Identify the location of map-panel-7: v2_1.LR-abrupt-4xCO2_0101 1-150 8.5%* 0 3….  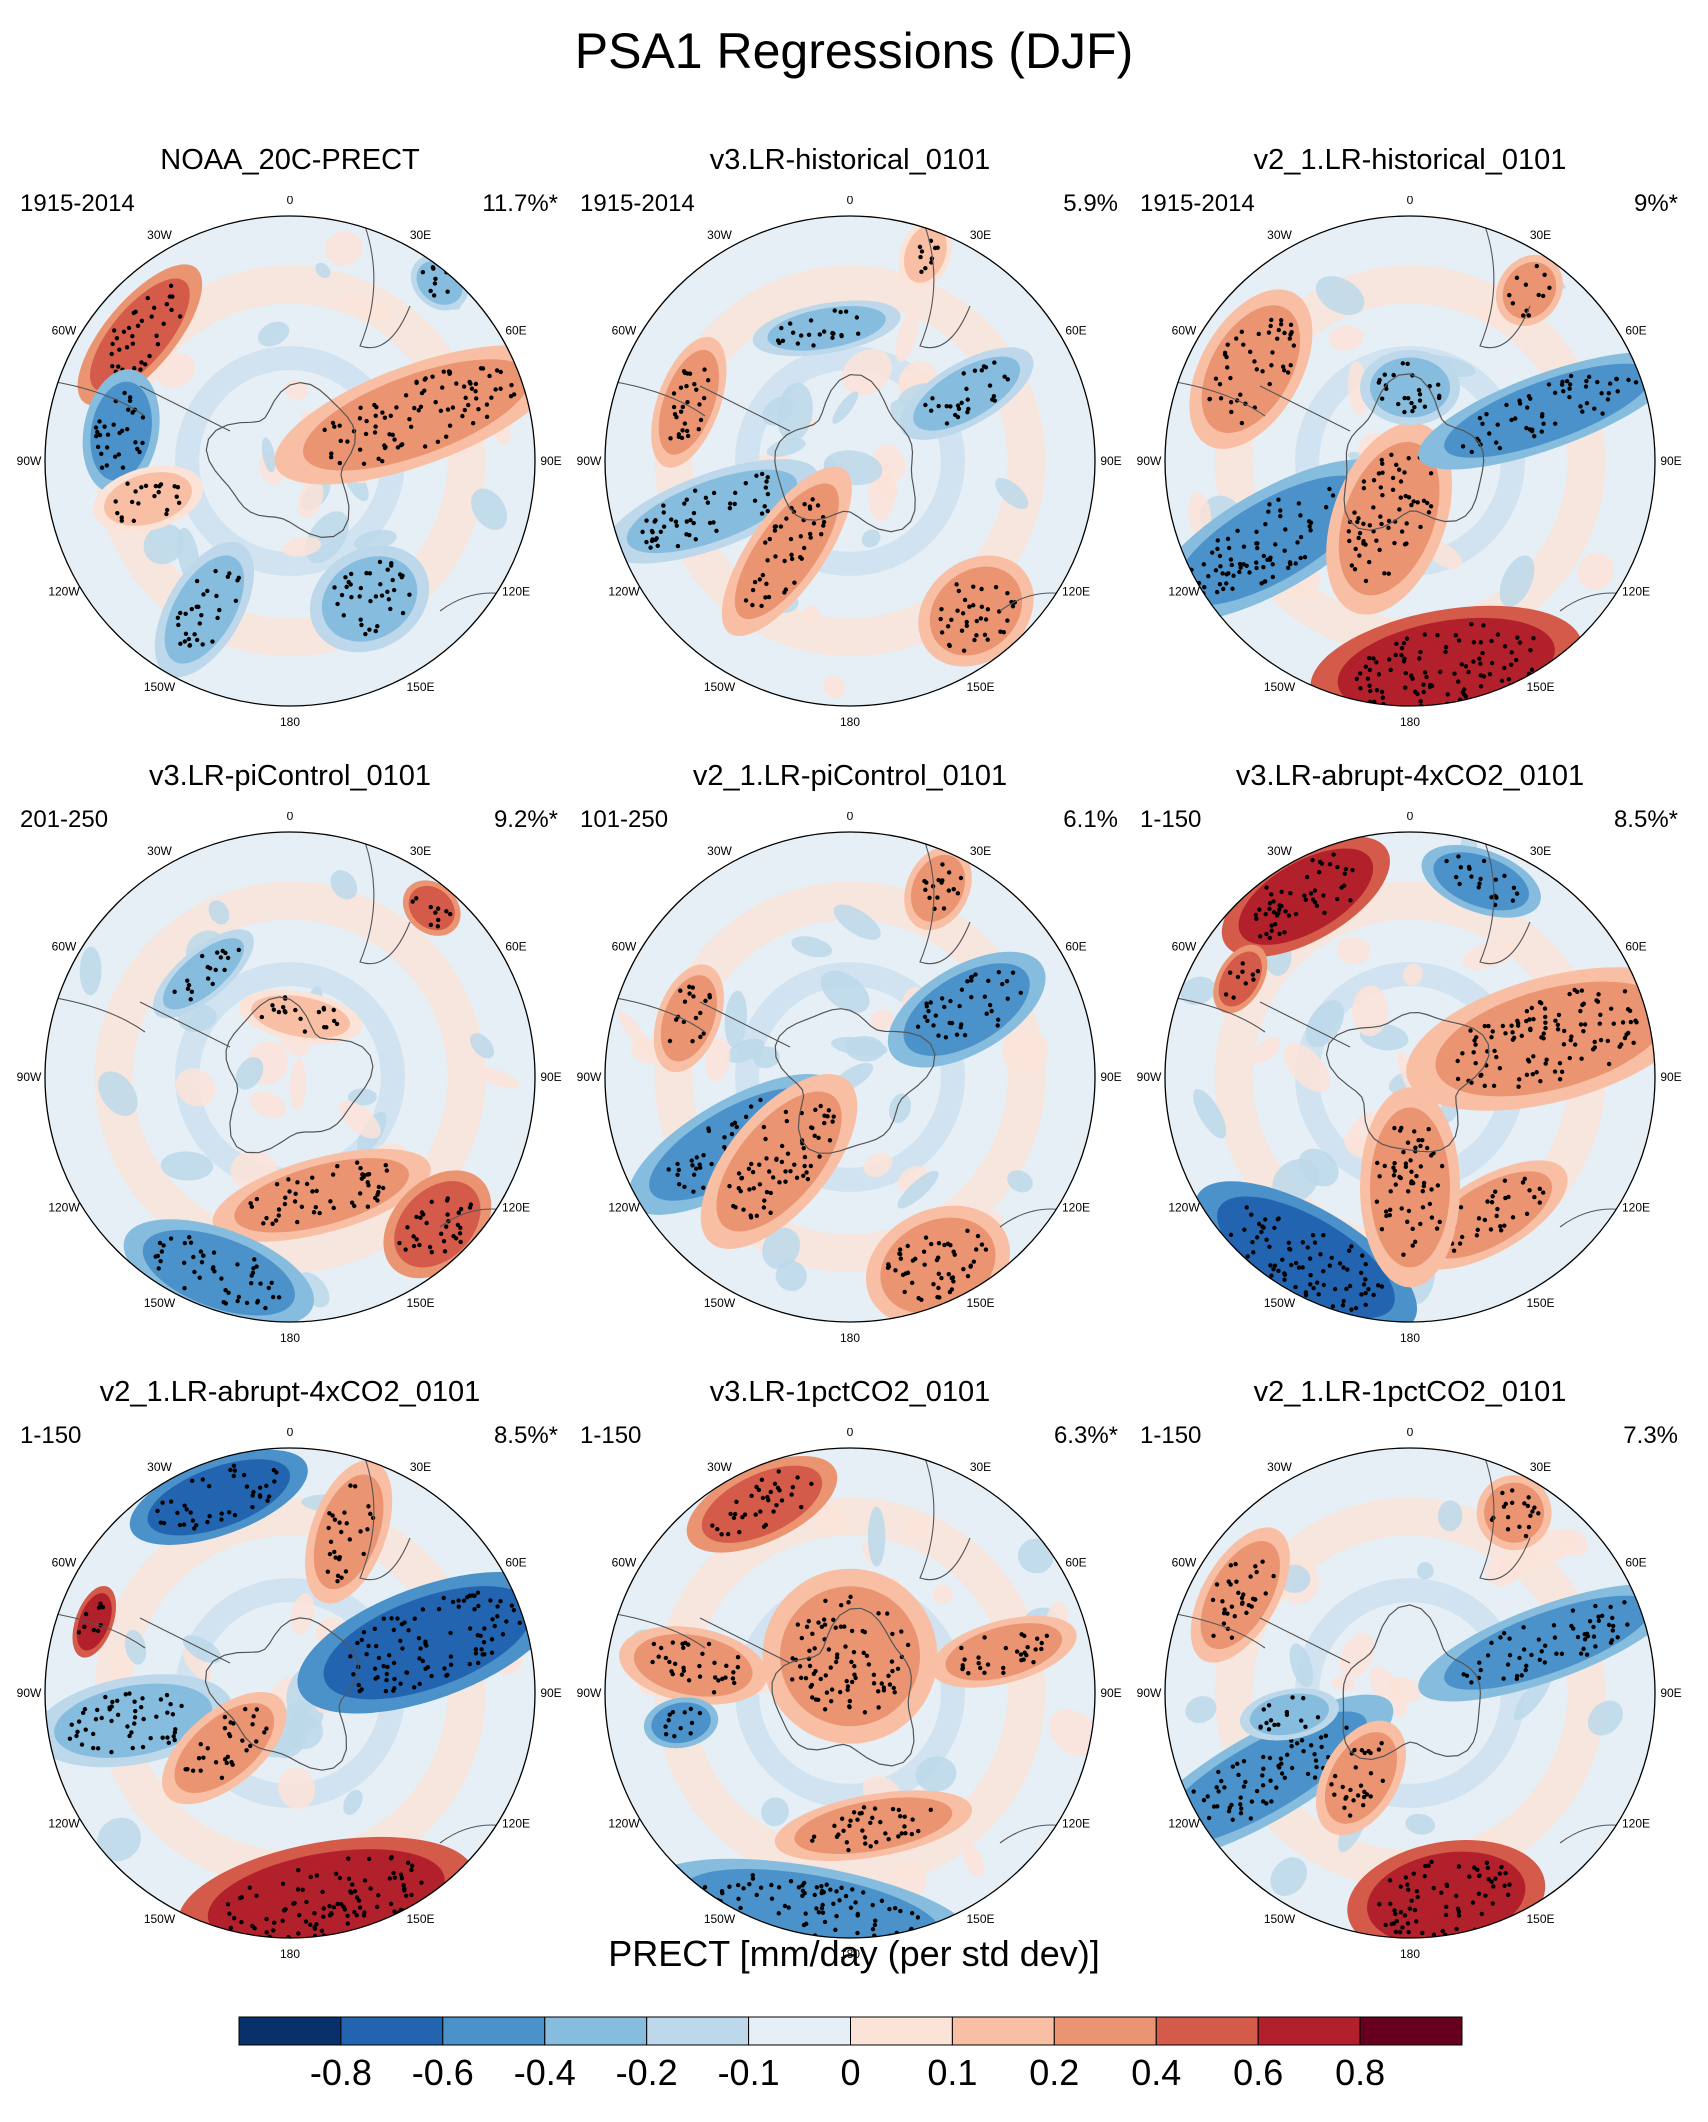
(290, 1671).